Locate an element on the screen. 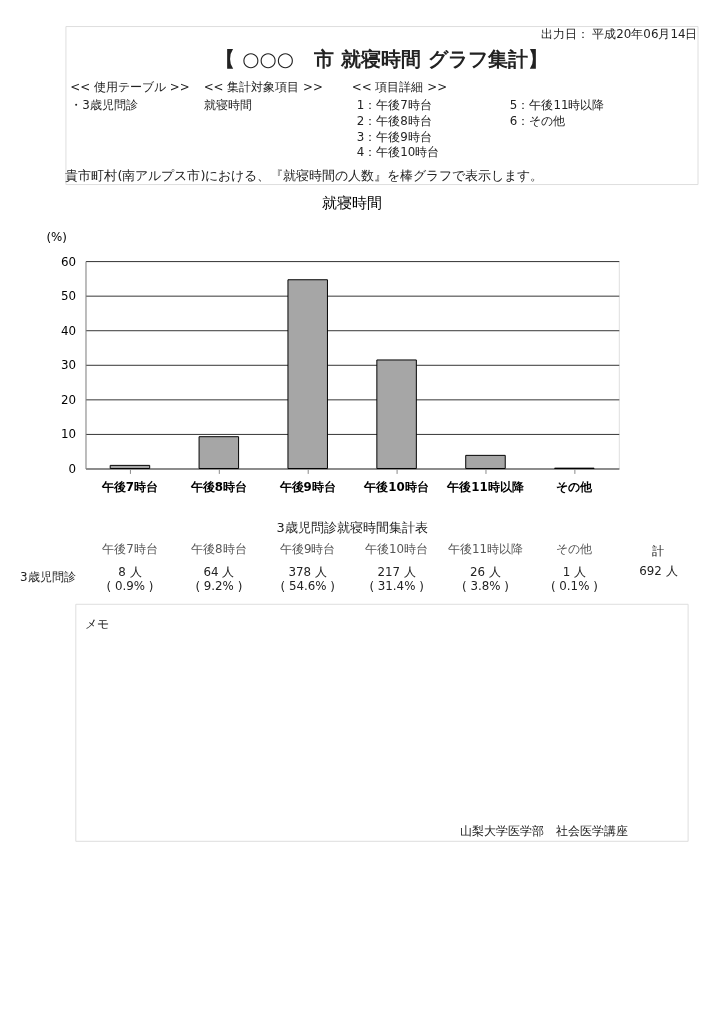 This screenshot has width=718, height=1009. text: 6：その他 is located at coordinates (537, 120).